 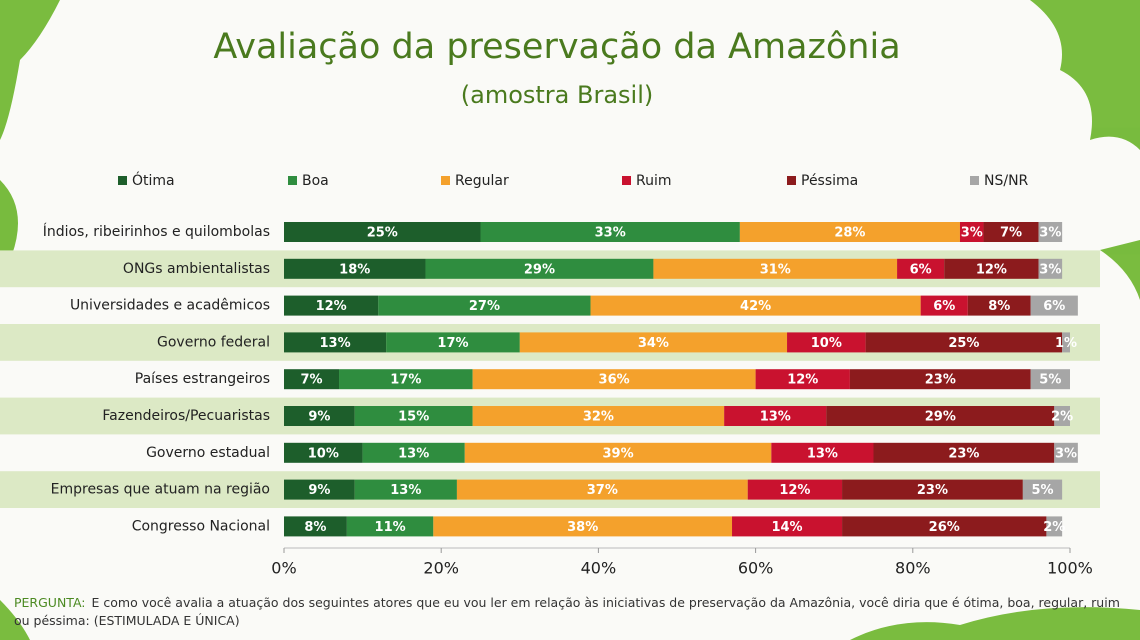 I want to click on value-label: 38%, so click(x=582, y=527).